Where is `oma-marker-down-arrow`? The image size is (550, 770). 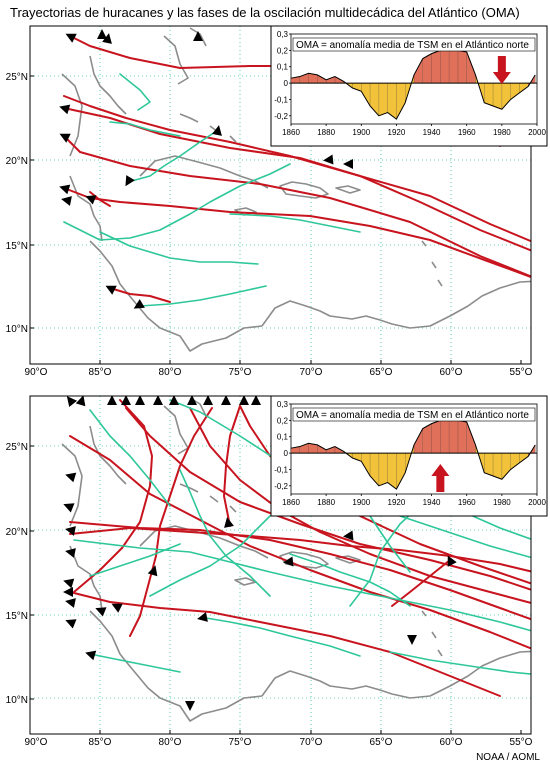
oma-marker-down-arrow is located at coordinates (501, 70).